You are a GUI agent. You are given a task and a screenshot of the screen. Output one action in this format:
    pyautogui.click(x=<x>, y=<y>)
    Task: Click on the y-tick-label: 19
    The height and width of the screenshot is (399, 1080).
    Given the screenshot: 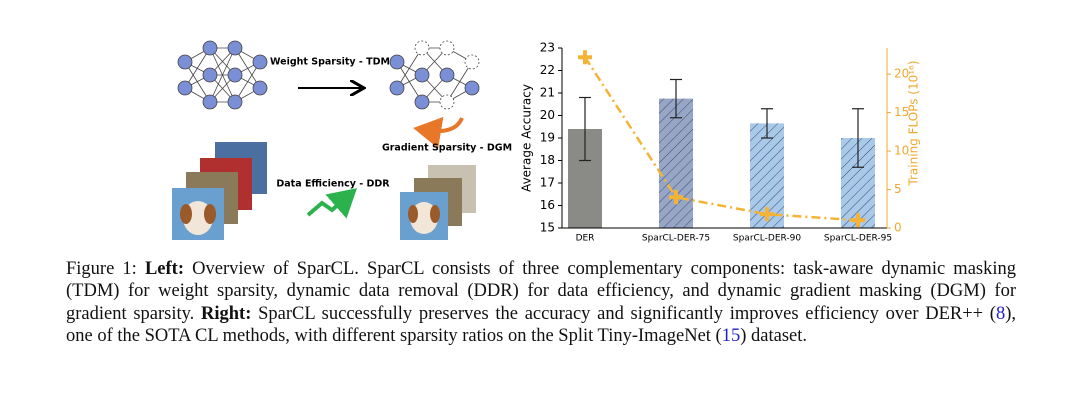 What is the action you would take?
    pyautogui.click(x=547, y=138)
    